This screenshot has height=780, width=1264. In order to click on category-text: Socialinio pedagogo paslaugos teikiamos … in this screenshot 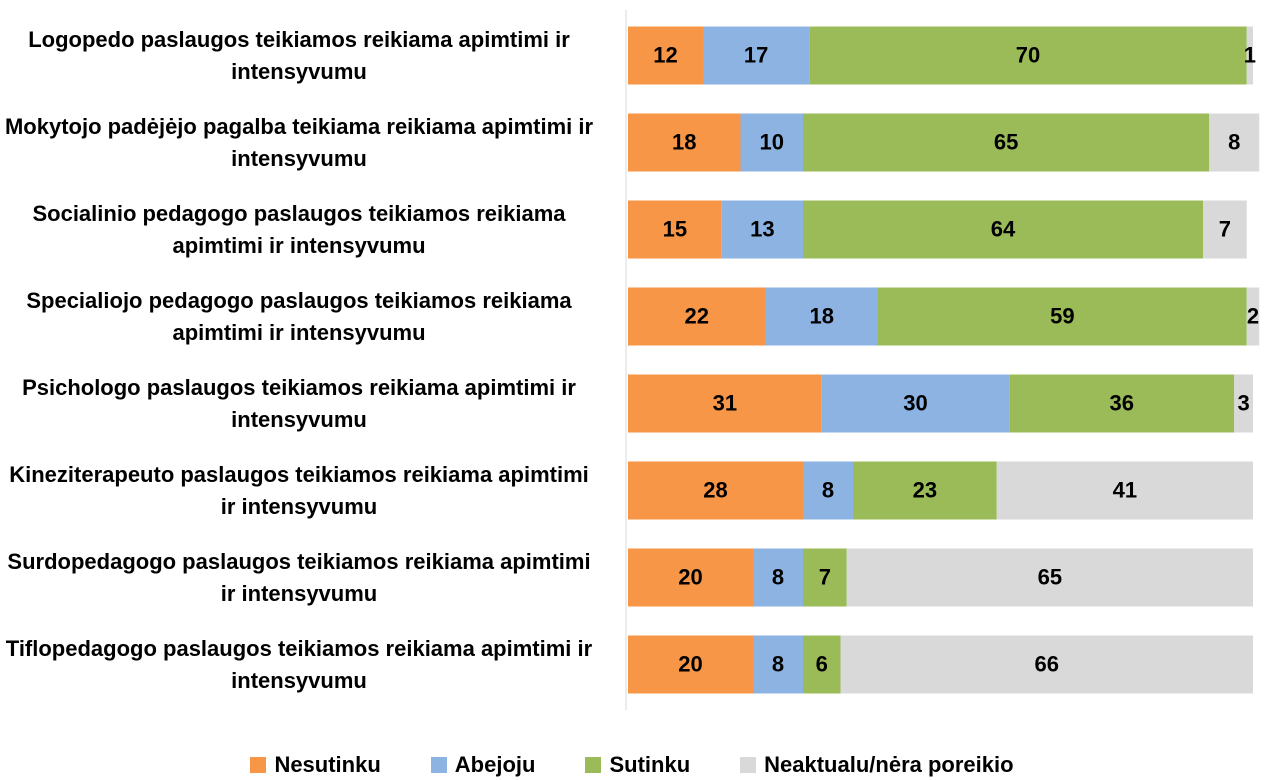, I will do `click(299, 229)`.